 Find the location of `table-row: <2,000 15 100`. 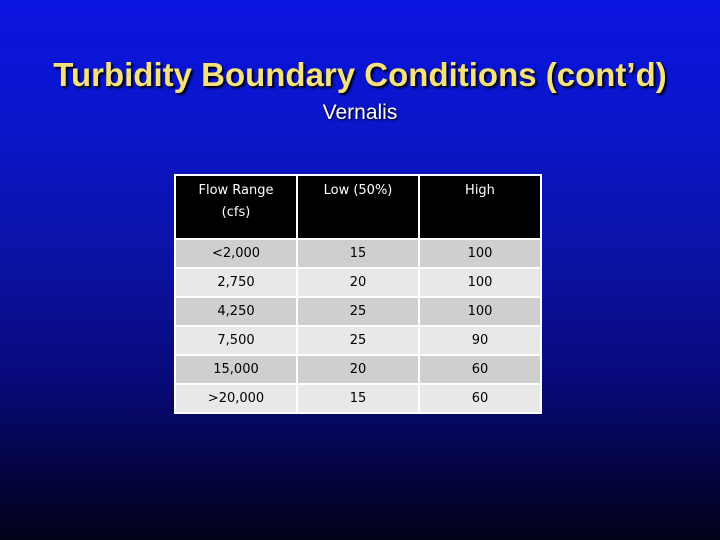

table-row: <2,000 15 100 is located at coordinates (358, 253).